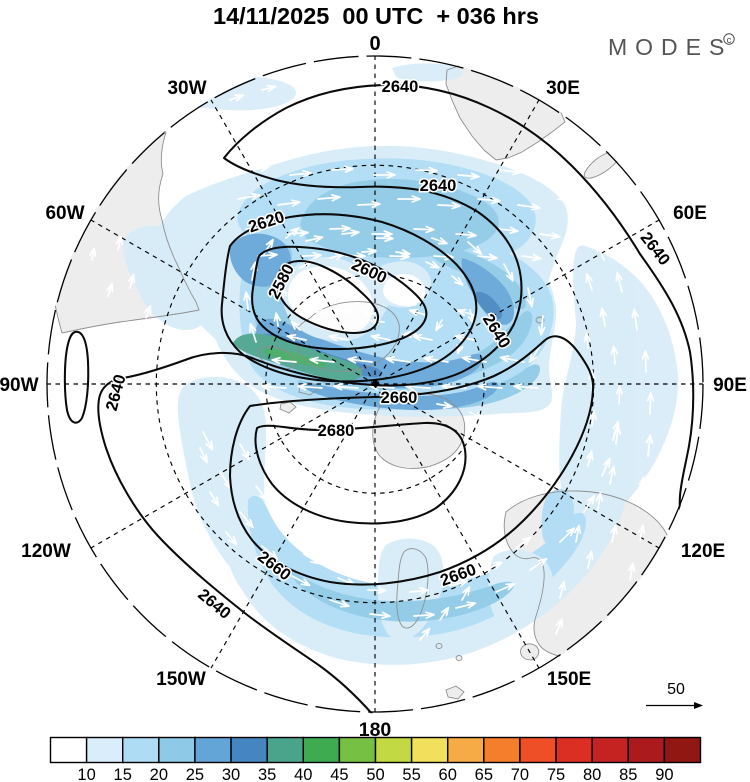 Image resolution: width=750 pixels, height=782 pixels. Describe the element at coordinates (19, 385) in the screenshot. I see `svg-text: 90W` at that location.